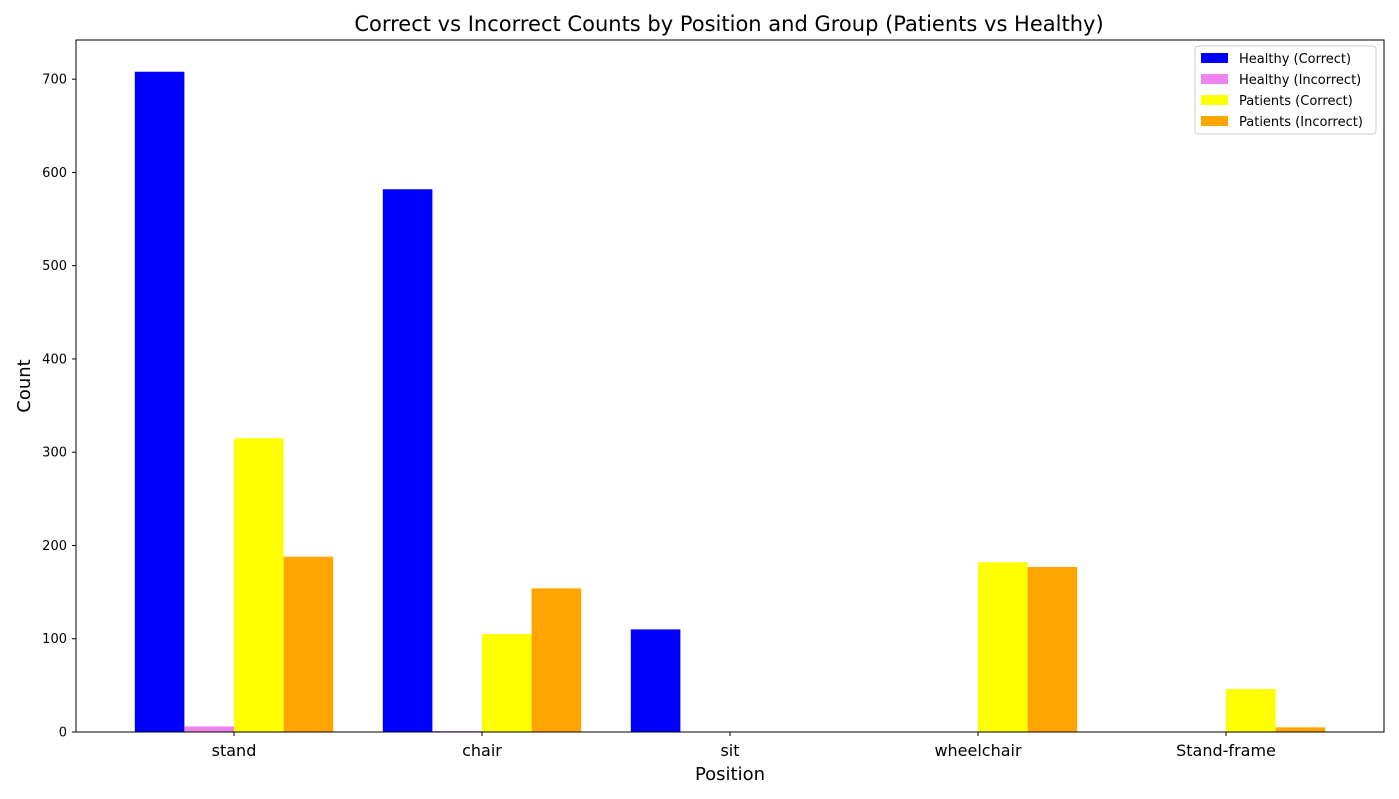  Describe the element at coordinates (1295, 59) in the screenshot. I see `legend-label: Healthy (Correct)` at that location.